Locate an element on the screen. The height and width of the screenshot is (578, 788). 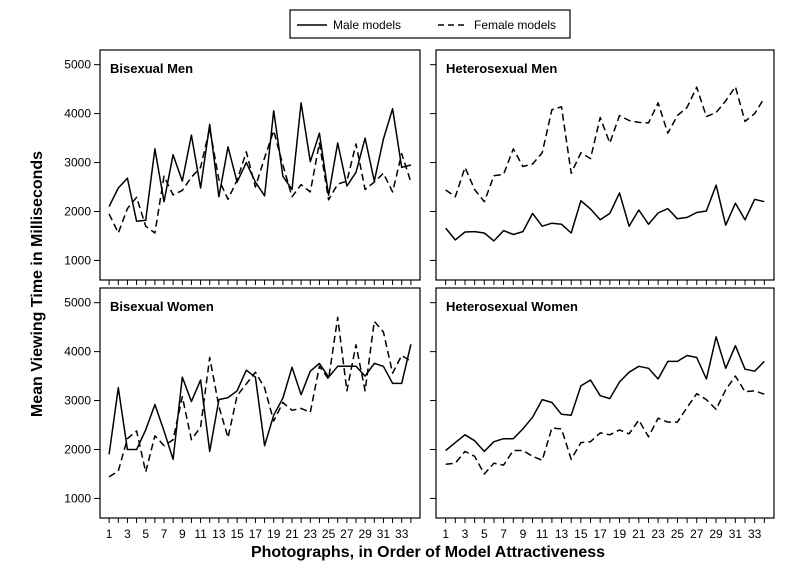
legend-male-label: Male models is located at coordinates (367, 25).